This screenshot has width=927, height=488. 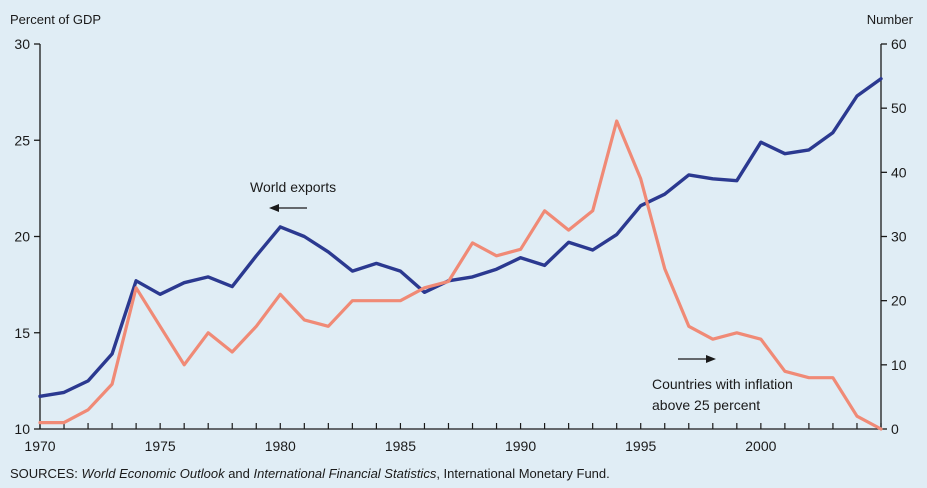 I want to click on inflation-label-line2: above 25 percent, so click(x=706, y=405).